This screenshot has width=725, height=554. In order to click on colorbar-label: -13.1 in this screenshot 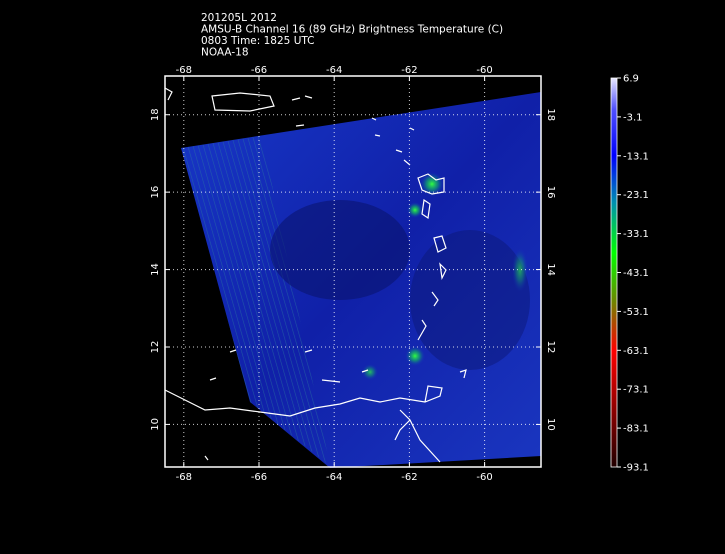, I will do `click(636, 156)`.